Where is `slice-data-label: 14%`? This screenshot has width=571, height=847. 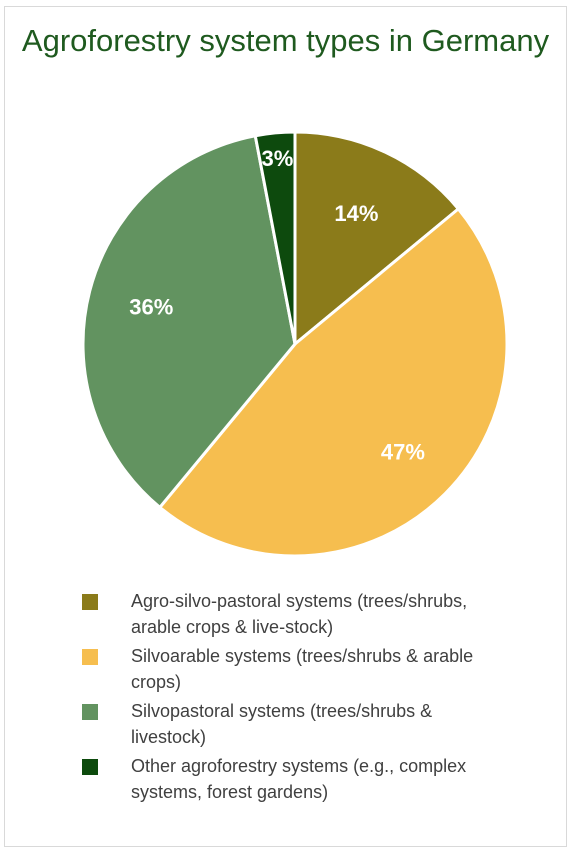 slice-data-label: 14% is located at coordinates (356, 213).